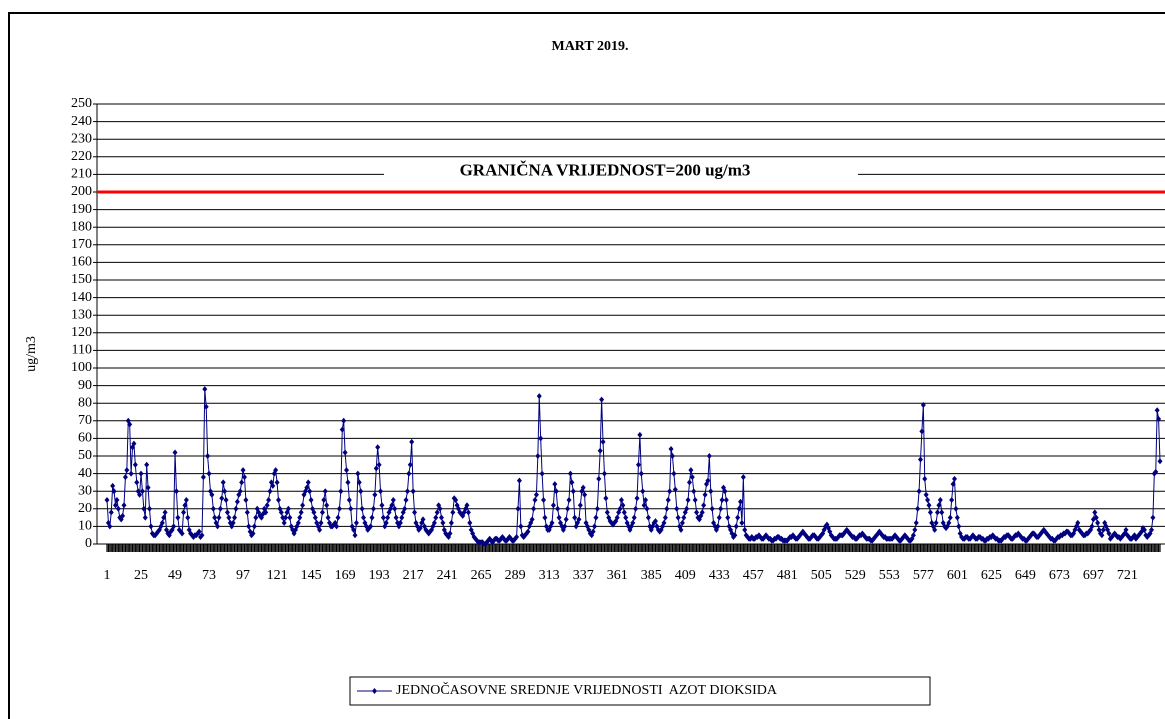  What do you see at coordinates (243, 575) in the screenshot?
I see `x-tick-label: 97` at bounding box center [243, 575].